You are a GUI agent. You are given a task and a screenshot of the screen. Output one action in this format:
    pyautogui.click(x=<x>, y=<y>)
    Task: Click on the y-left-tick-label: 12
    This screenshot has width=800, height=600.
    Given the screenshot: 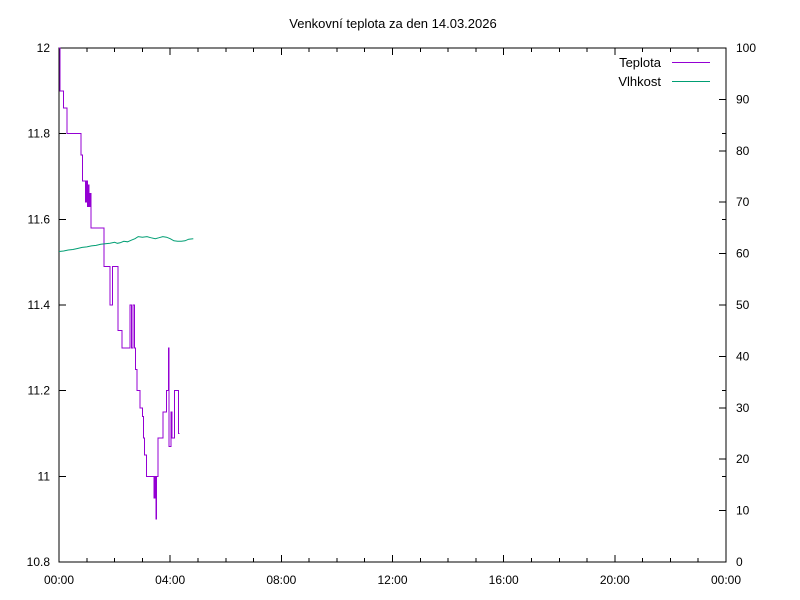 What is the action you would take?
    pyautogui.click(x=44, y=48)
    